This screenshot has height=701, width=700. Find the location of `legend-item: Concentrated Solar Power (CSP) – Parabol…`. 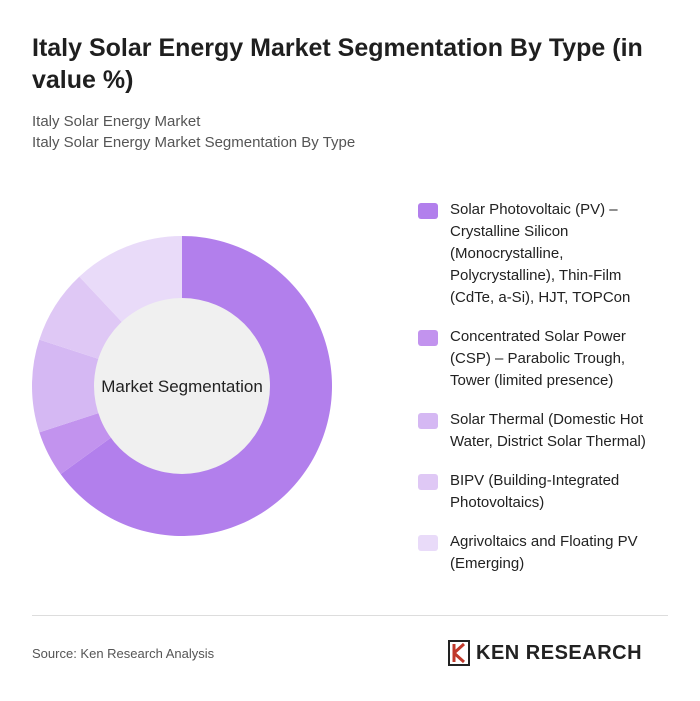

legend-item: Concentrated Solar Power (CSP) – Parabol… is located at coordinates (543, 359).